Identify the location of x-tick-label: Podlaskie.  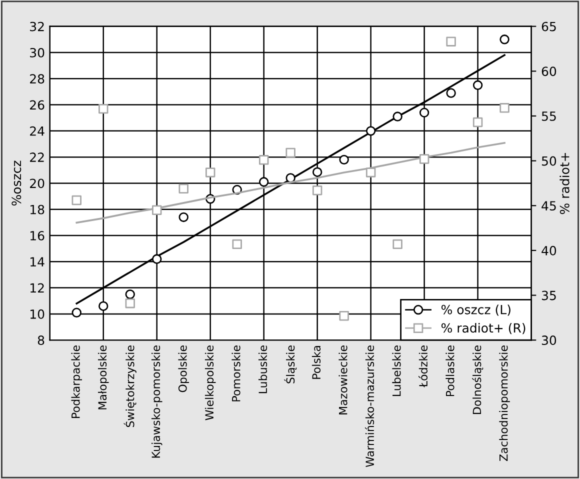
(450, 371).